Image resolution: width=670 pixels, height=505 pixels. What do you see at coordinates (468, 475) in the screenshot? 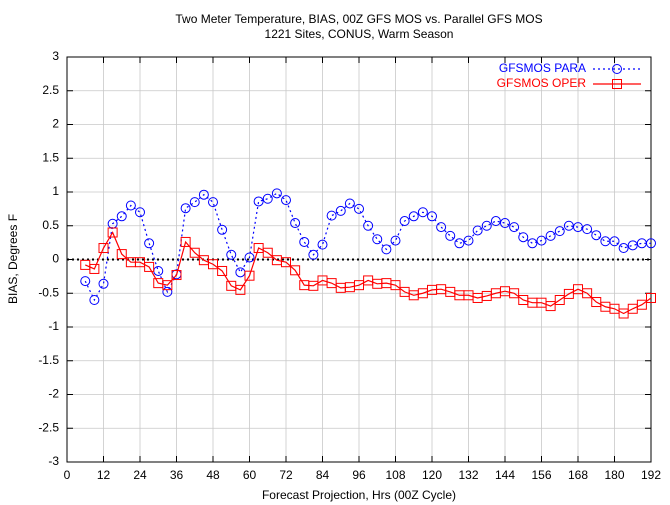
I see `x-tick-label: 132` at bounding box center [468, 475].